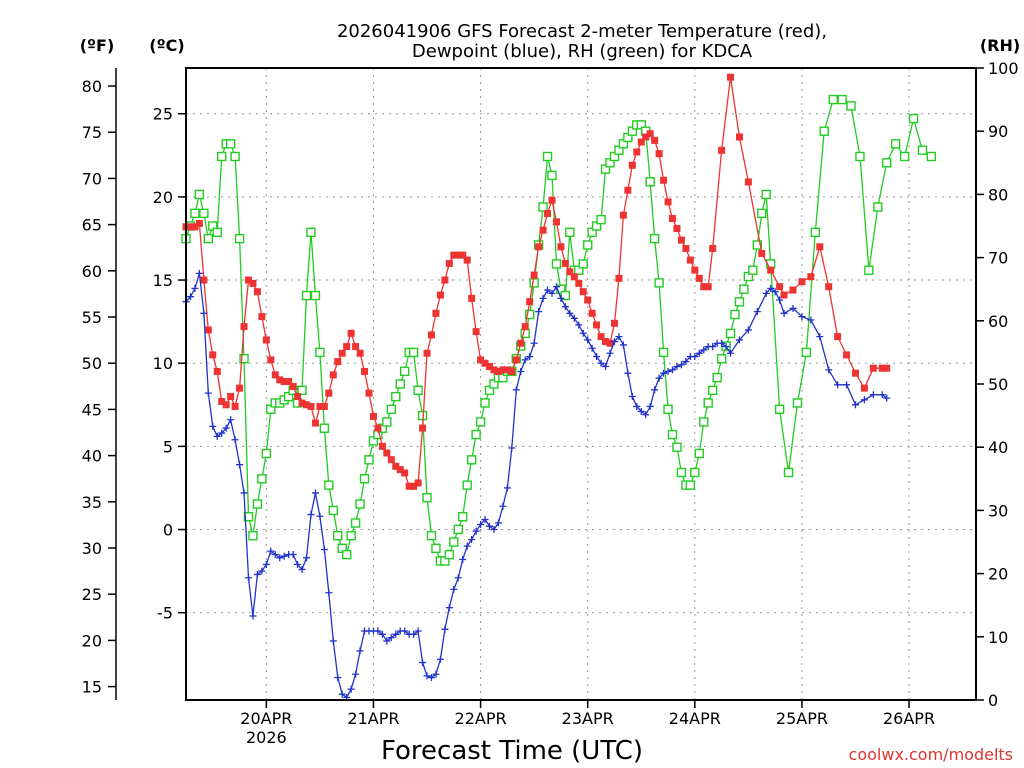  I want to click on time-tick-label: 22APR, so click(481, 718).